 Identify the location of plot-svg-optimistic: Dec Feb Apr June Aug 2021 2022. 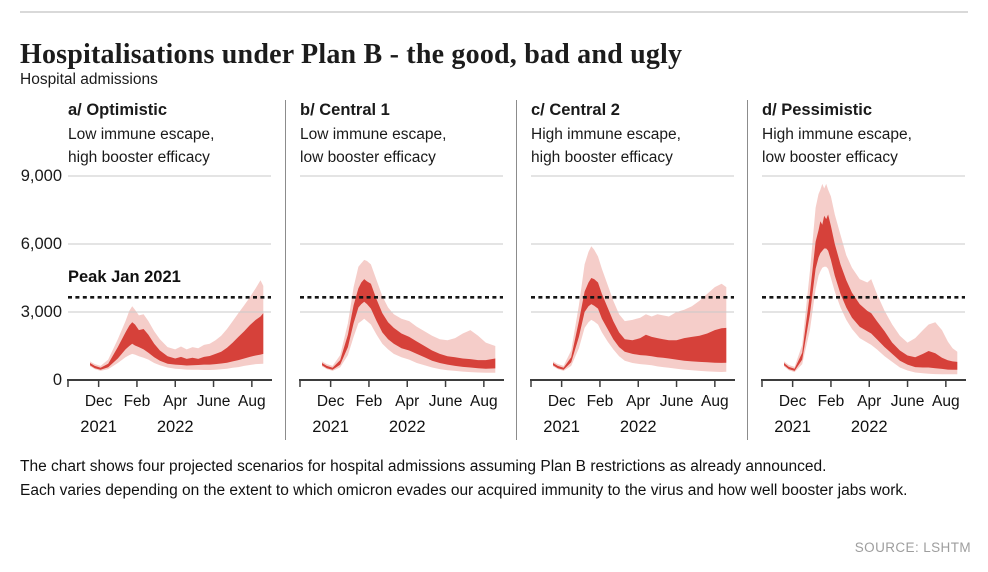
(169, 305).